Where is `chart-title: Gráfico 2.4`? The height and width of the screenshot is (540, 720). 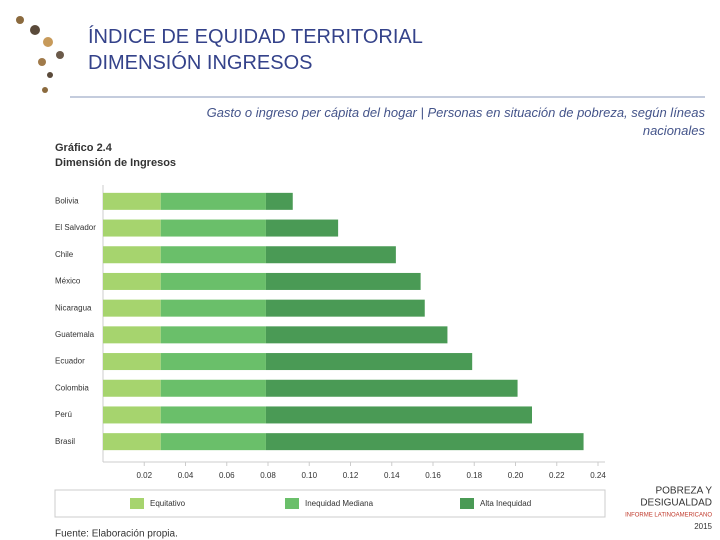 chart-title: Gráfico 2.4 is located at coordinates (84, 148).